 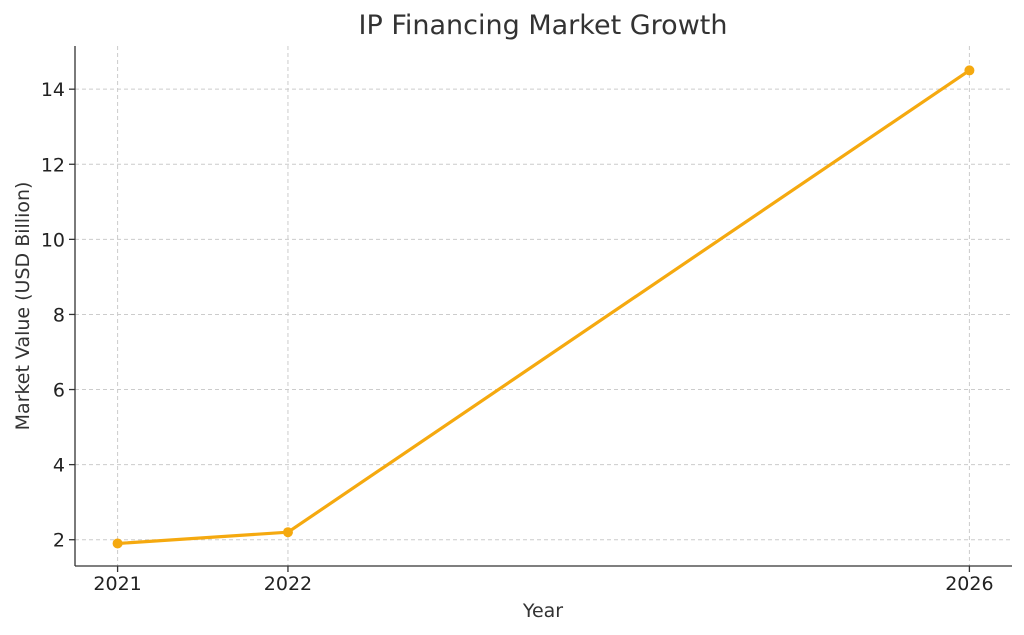 What do you see at coordinates (59, 315) in the screenshot?
I see `y-tick-label: 8` at bounding box center [59, 315].